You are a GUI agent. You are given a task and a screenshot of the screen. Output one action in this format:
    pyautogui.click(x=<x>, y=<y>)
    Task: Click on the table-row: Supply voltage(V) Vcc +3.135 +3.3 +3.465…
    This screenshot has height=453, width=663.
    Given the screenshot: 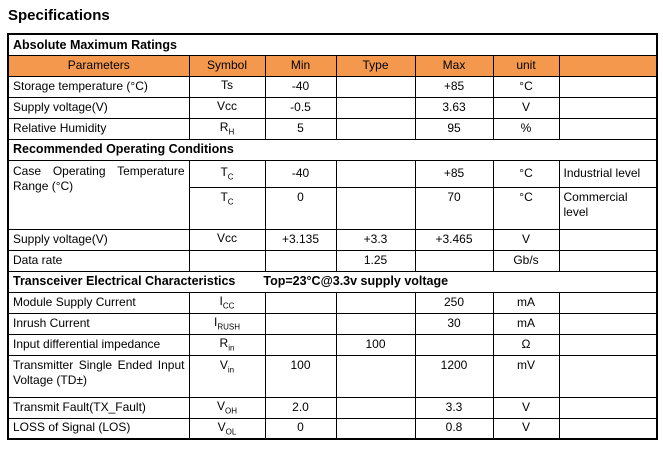 What is the action you would take?
    pyautogui.click(x=332, y=239)
    